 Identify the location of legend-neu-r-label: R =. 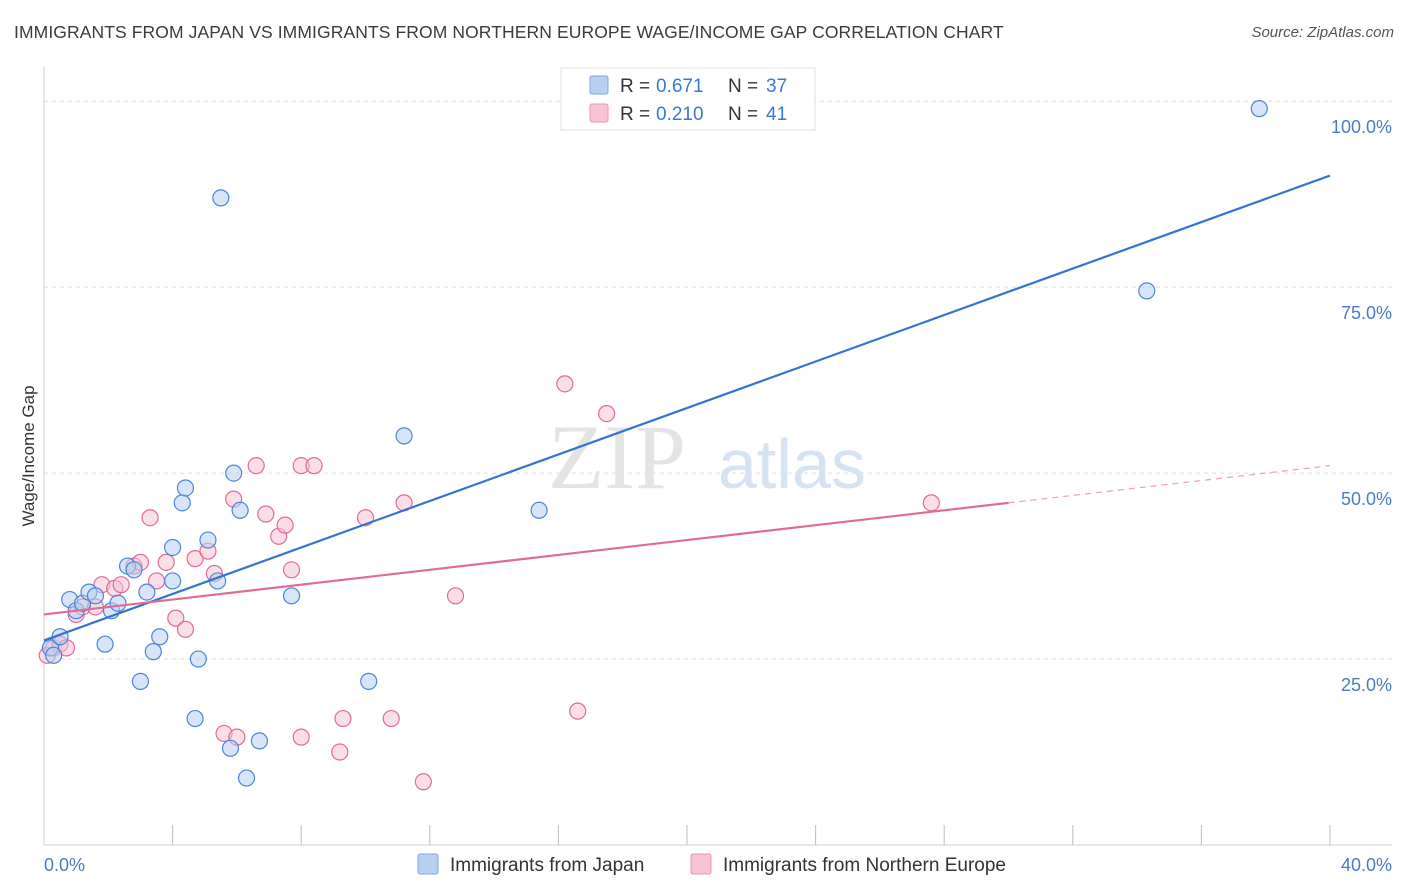
(635, 114).